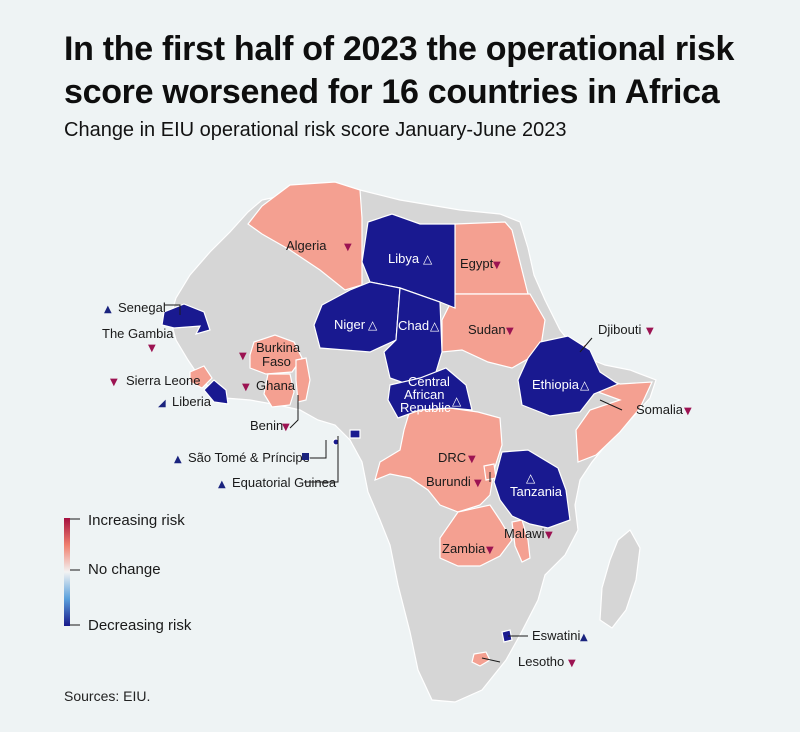 The height and width of the screenshot is (732, 800). Describe the element at coordinates (477, 263) in the screenshot. I see `label-egypt: Egypt` at that location.